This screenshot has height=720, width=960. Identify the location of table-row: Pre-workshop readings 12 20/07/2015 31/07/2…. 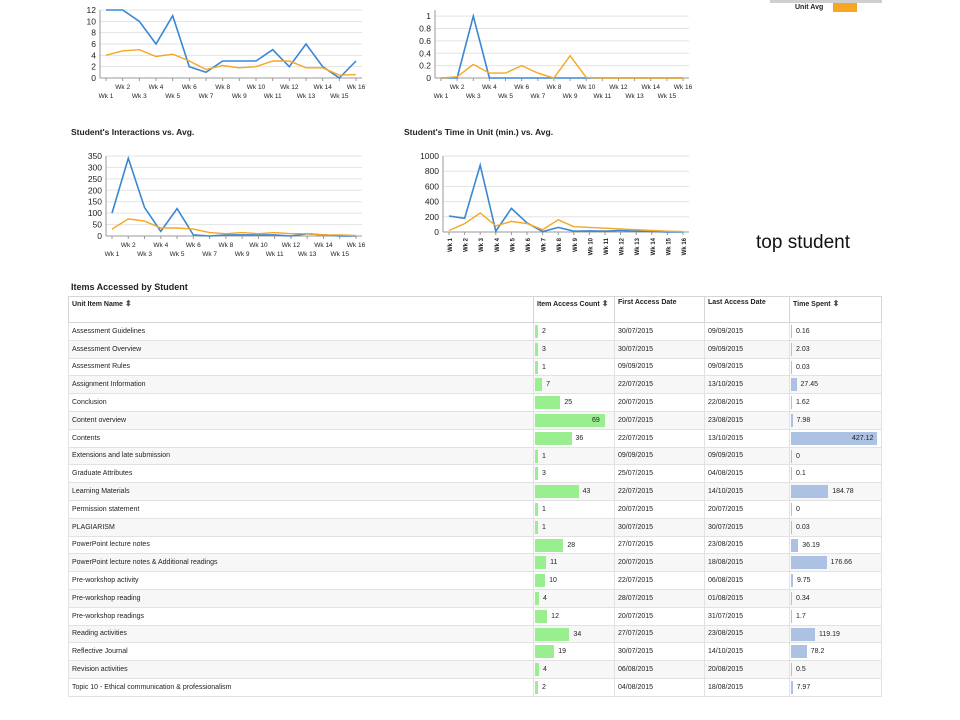
(475, 616).